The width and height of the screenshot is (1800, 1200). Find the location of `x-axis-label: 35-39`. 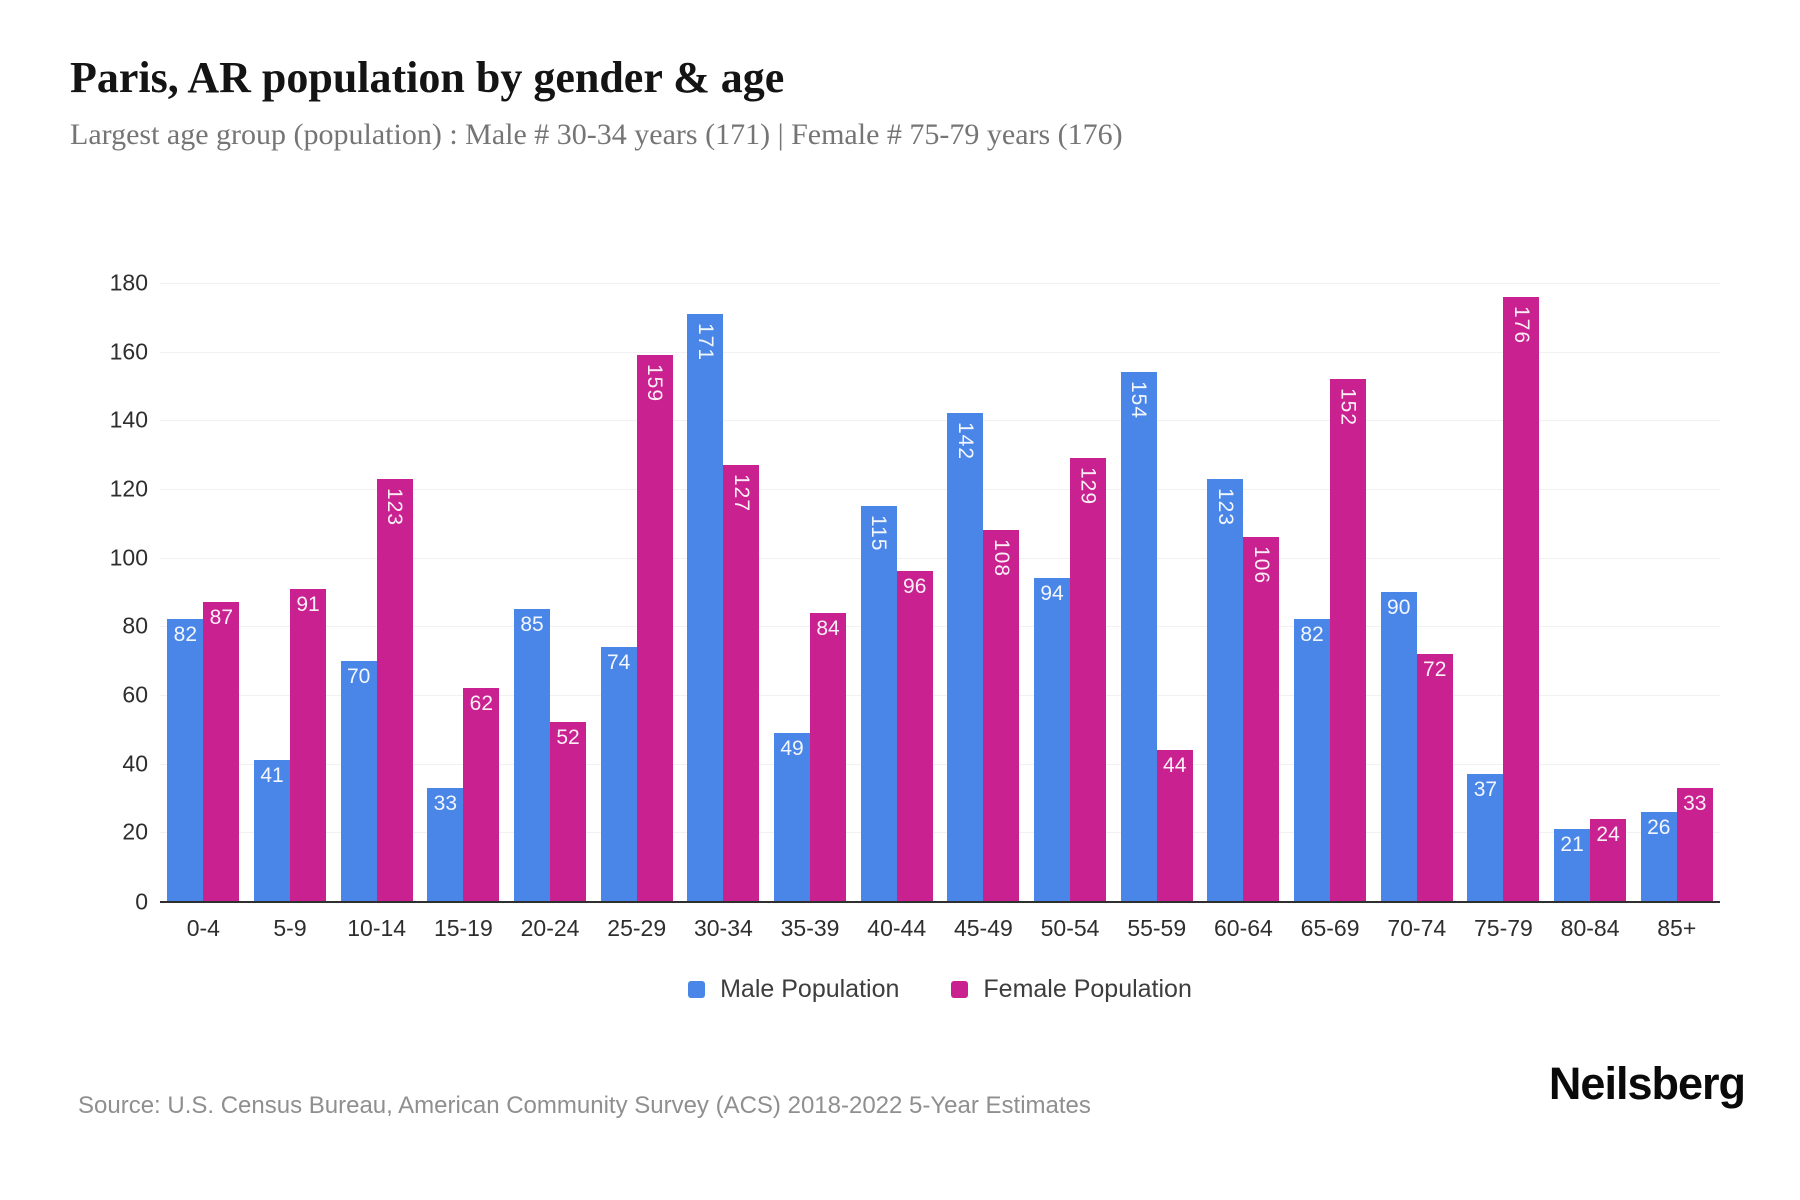

x-axis-label: 35-39 is located at coordinates (810, 928).